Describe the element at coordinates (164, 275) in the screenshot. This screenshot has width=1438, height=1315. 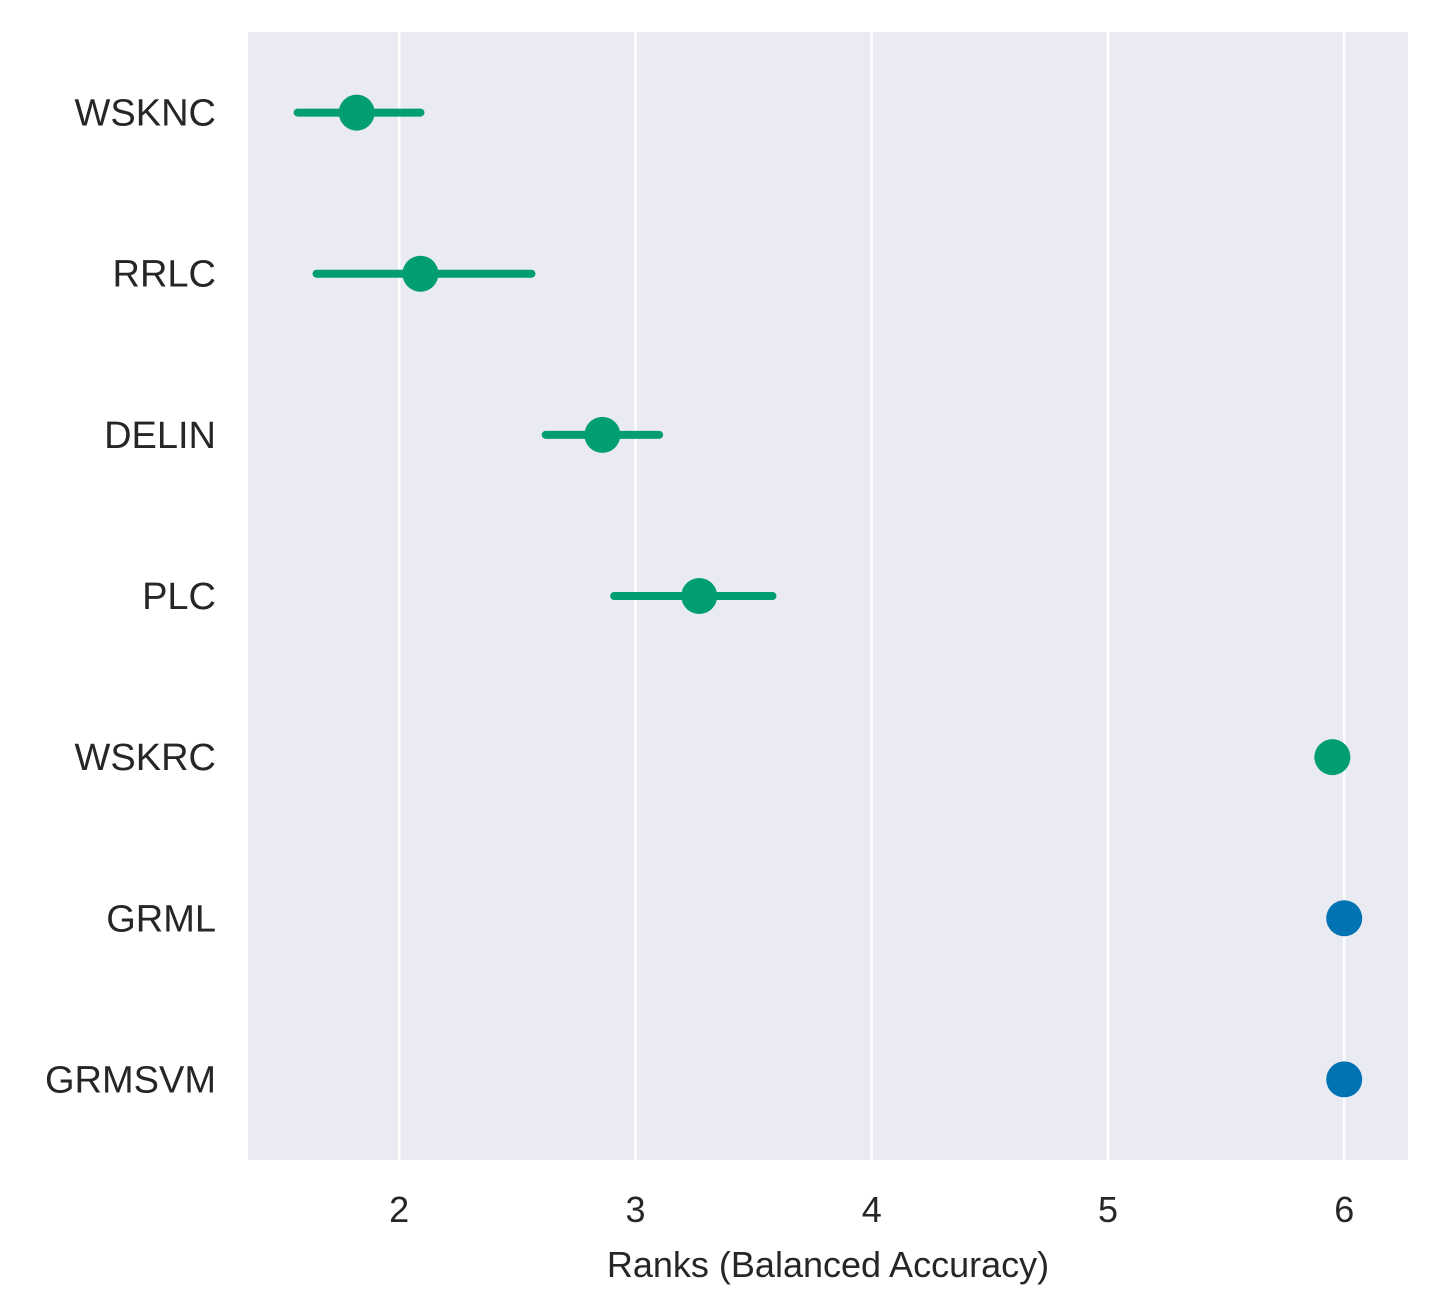
I see `category-label-1: RRLC` at that location.